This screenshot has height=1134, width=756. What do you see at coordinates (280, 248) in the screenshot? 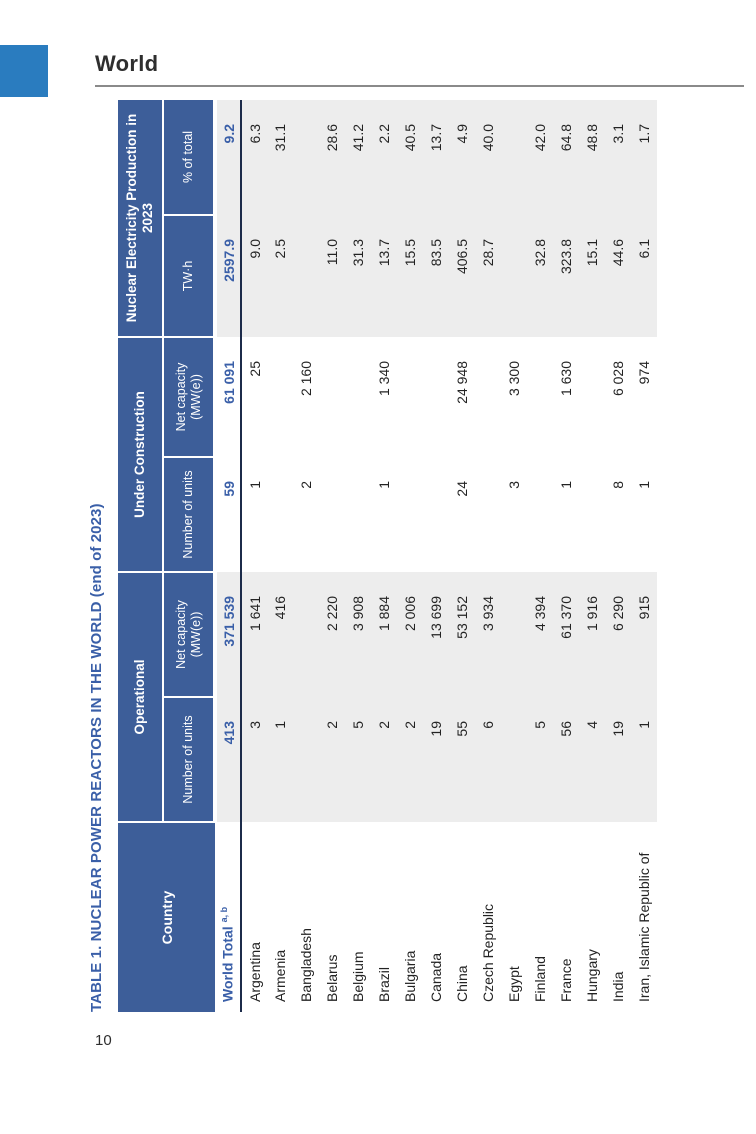
I see `value-cell: 2.5` at bounding box center [280, 248].